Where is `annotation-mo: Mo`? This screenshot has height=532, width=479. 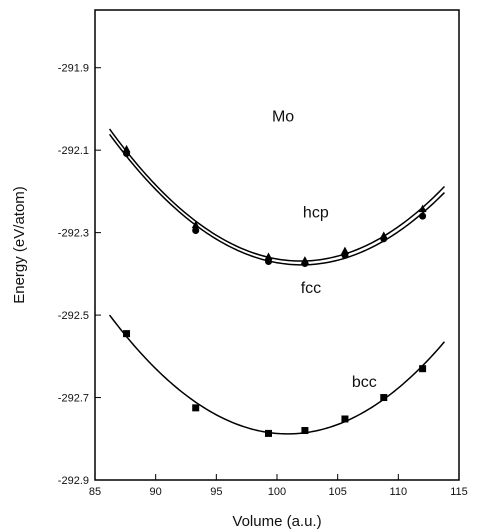
annotation-mo: Mo is located at coordinates (283, 116).